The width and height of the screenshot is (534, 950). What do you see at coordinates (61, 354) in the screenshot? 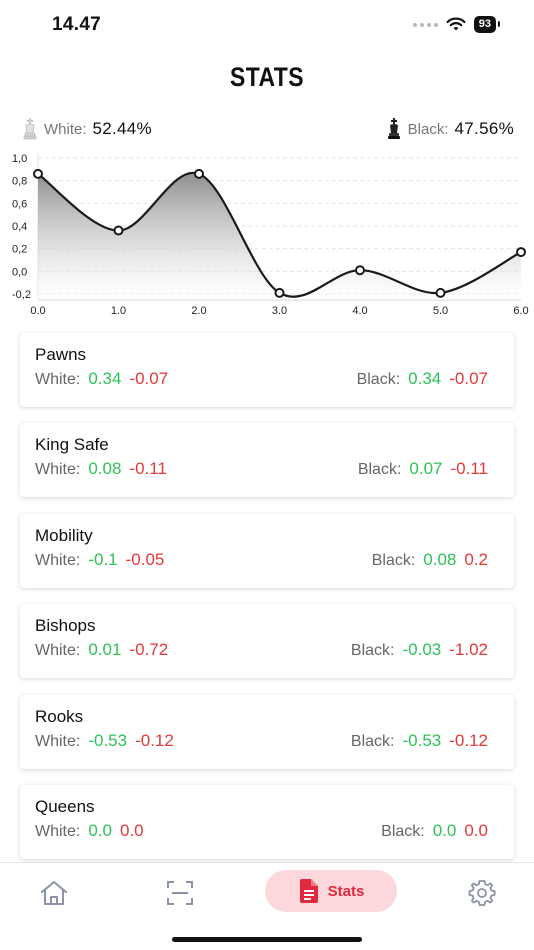
I see `card-title: Pawns` at bounding box center [61, 354].